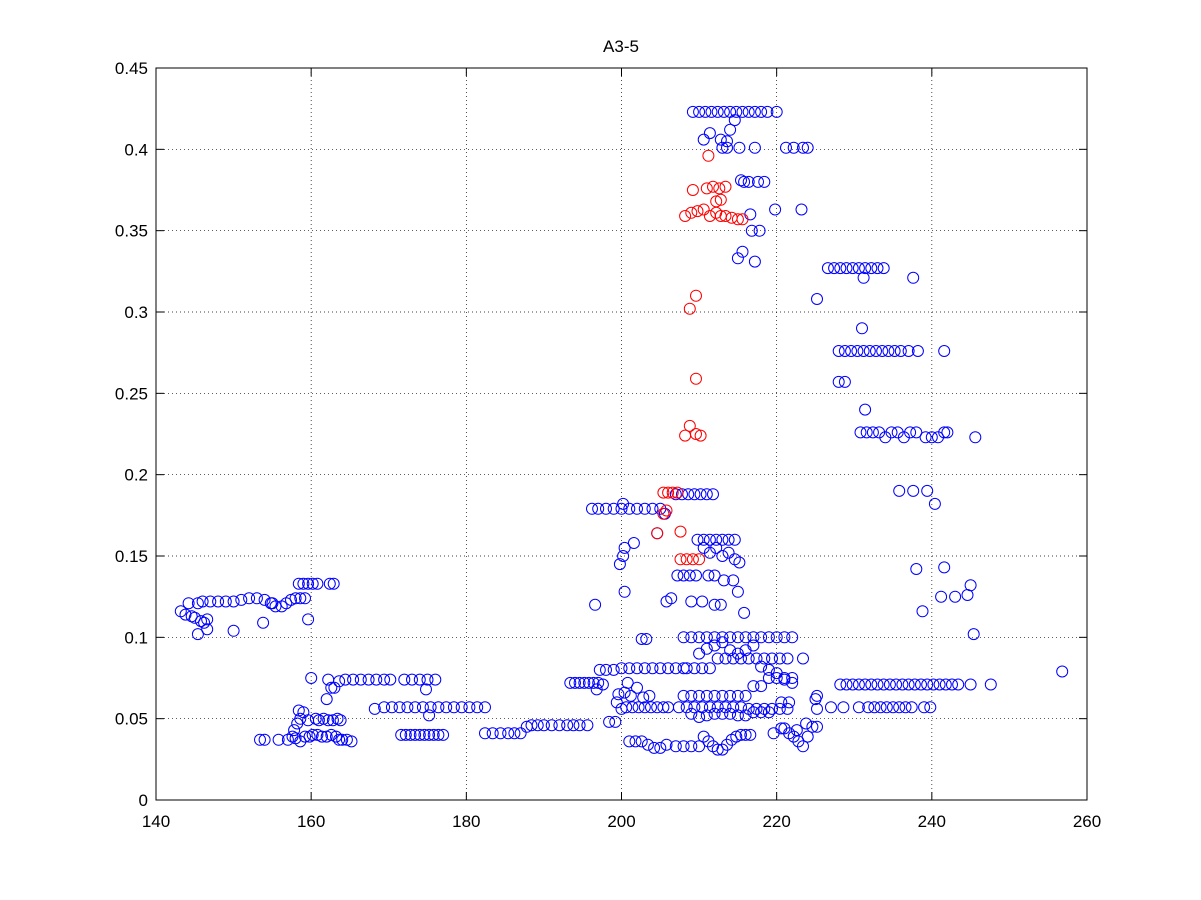 The height and width of the screenshot is (900, 1201). I want to click on x-axis-tick-labels: 140 160 180 200 220 240 260, so click(621, 821).